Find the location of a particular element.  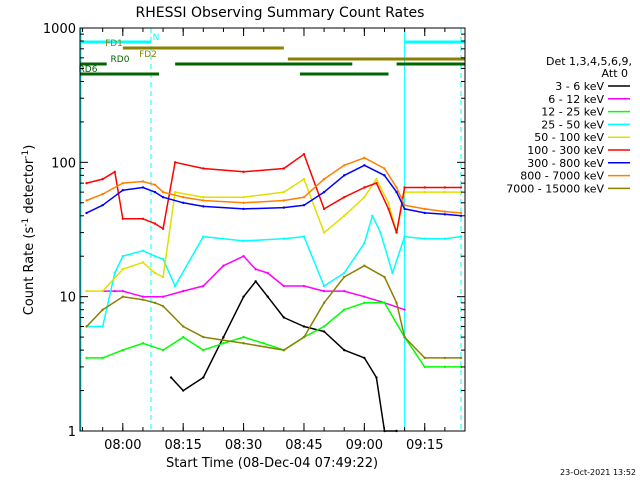

flag-label-rd6: RD6 is located at coordinates (88, 70).